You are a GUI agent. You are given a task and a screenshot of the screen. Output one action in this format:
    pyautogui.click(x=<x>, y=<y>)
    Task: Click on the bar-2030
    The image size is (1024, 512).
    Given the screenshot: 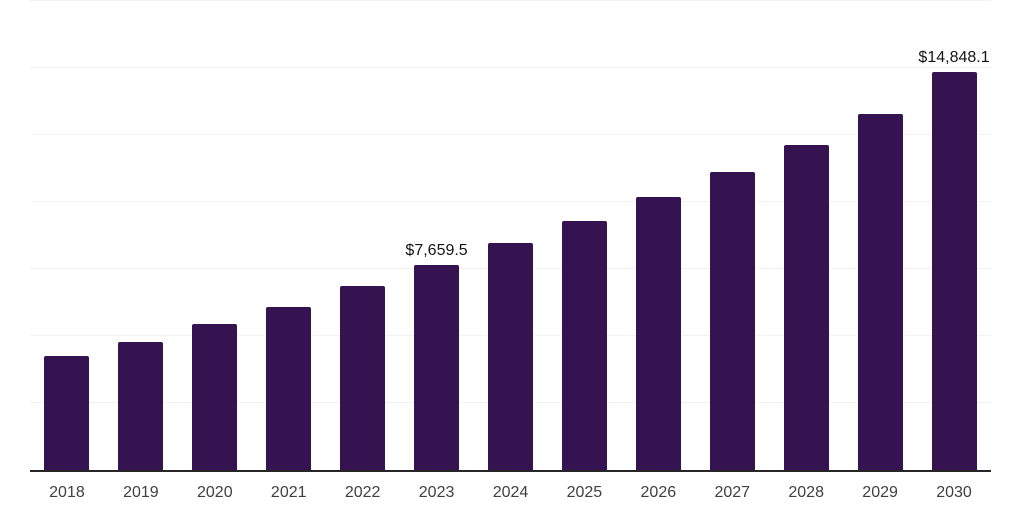 What is the action you would take?
    pyautogui.click(x=954, y=271)
    